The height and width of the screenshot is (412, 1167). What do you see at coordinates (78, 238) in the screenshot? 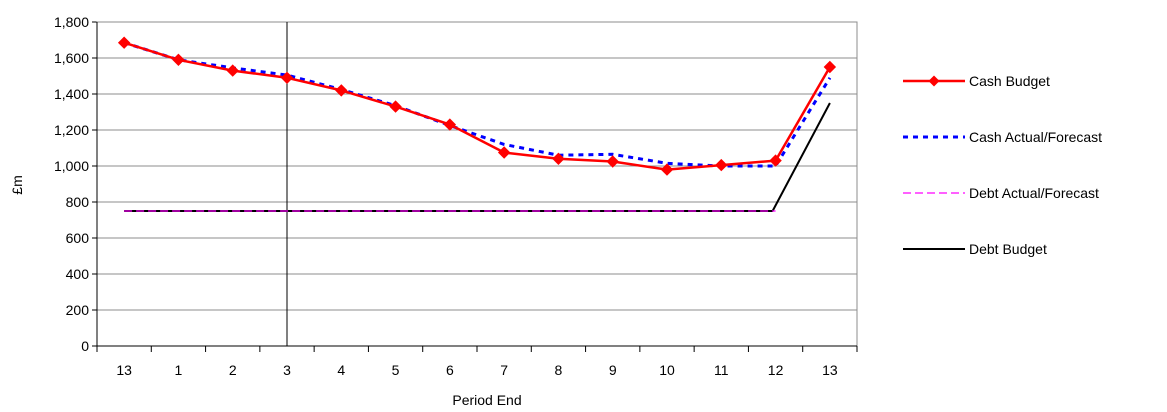
I see `y-tick-label: 600` at bounding box center [78, 238].